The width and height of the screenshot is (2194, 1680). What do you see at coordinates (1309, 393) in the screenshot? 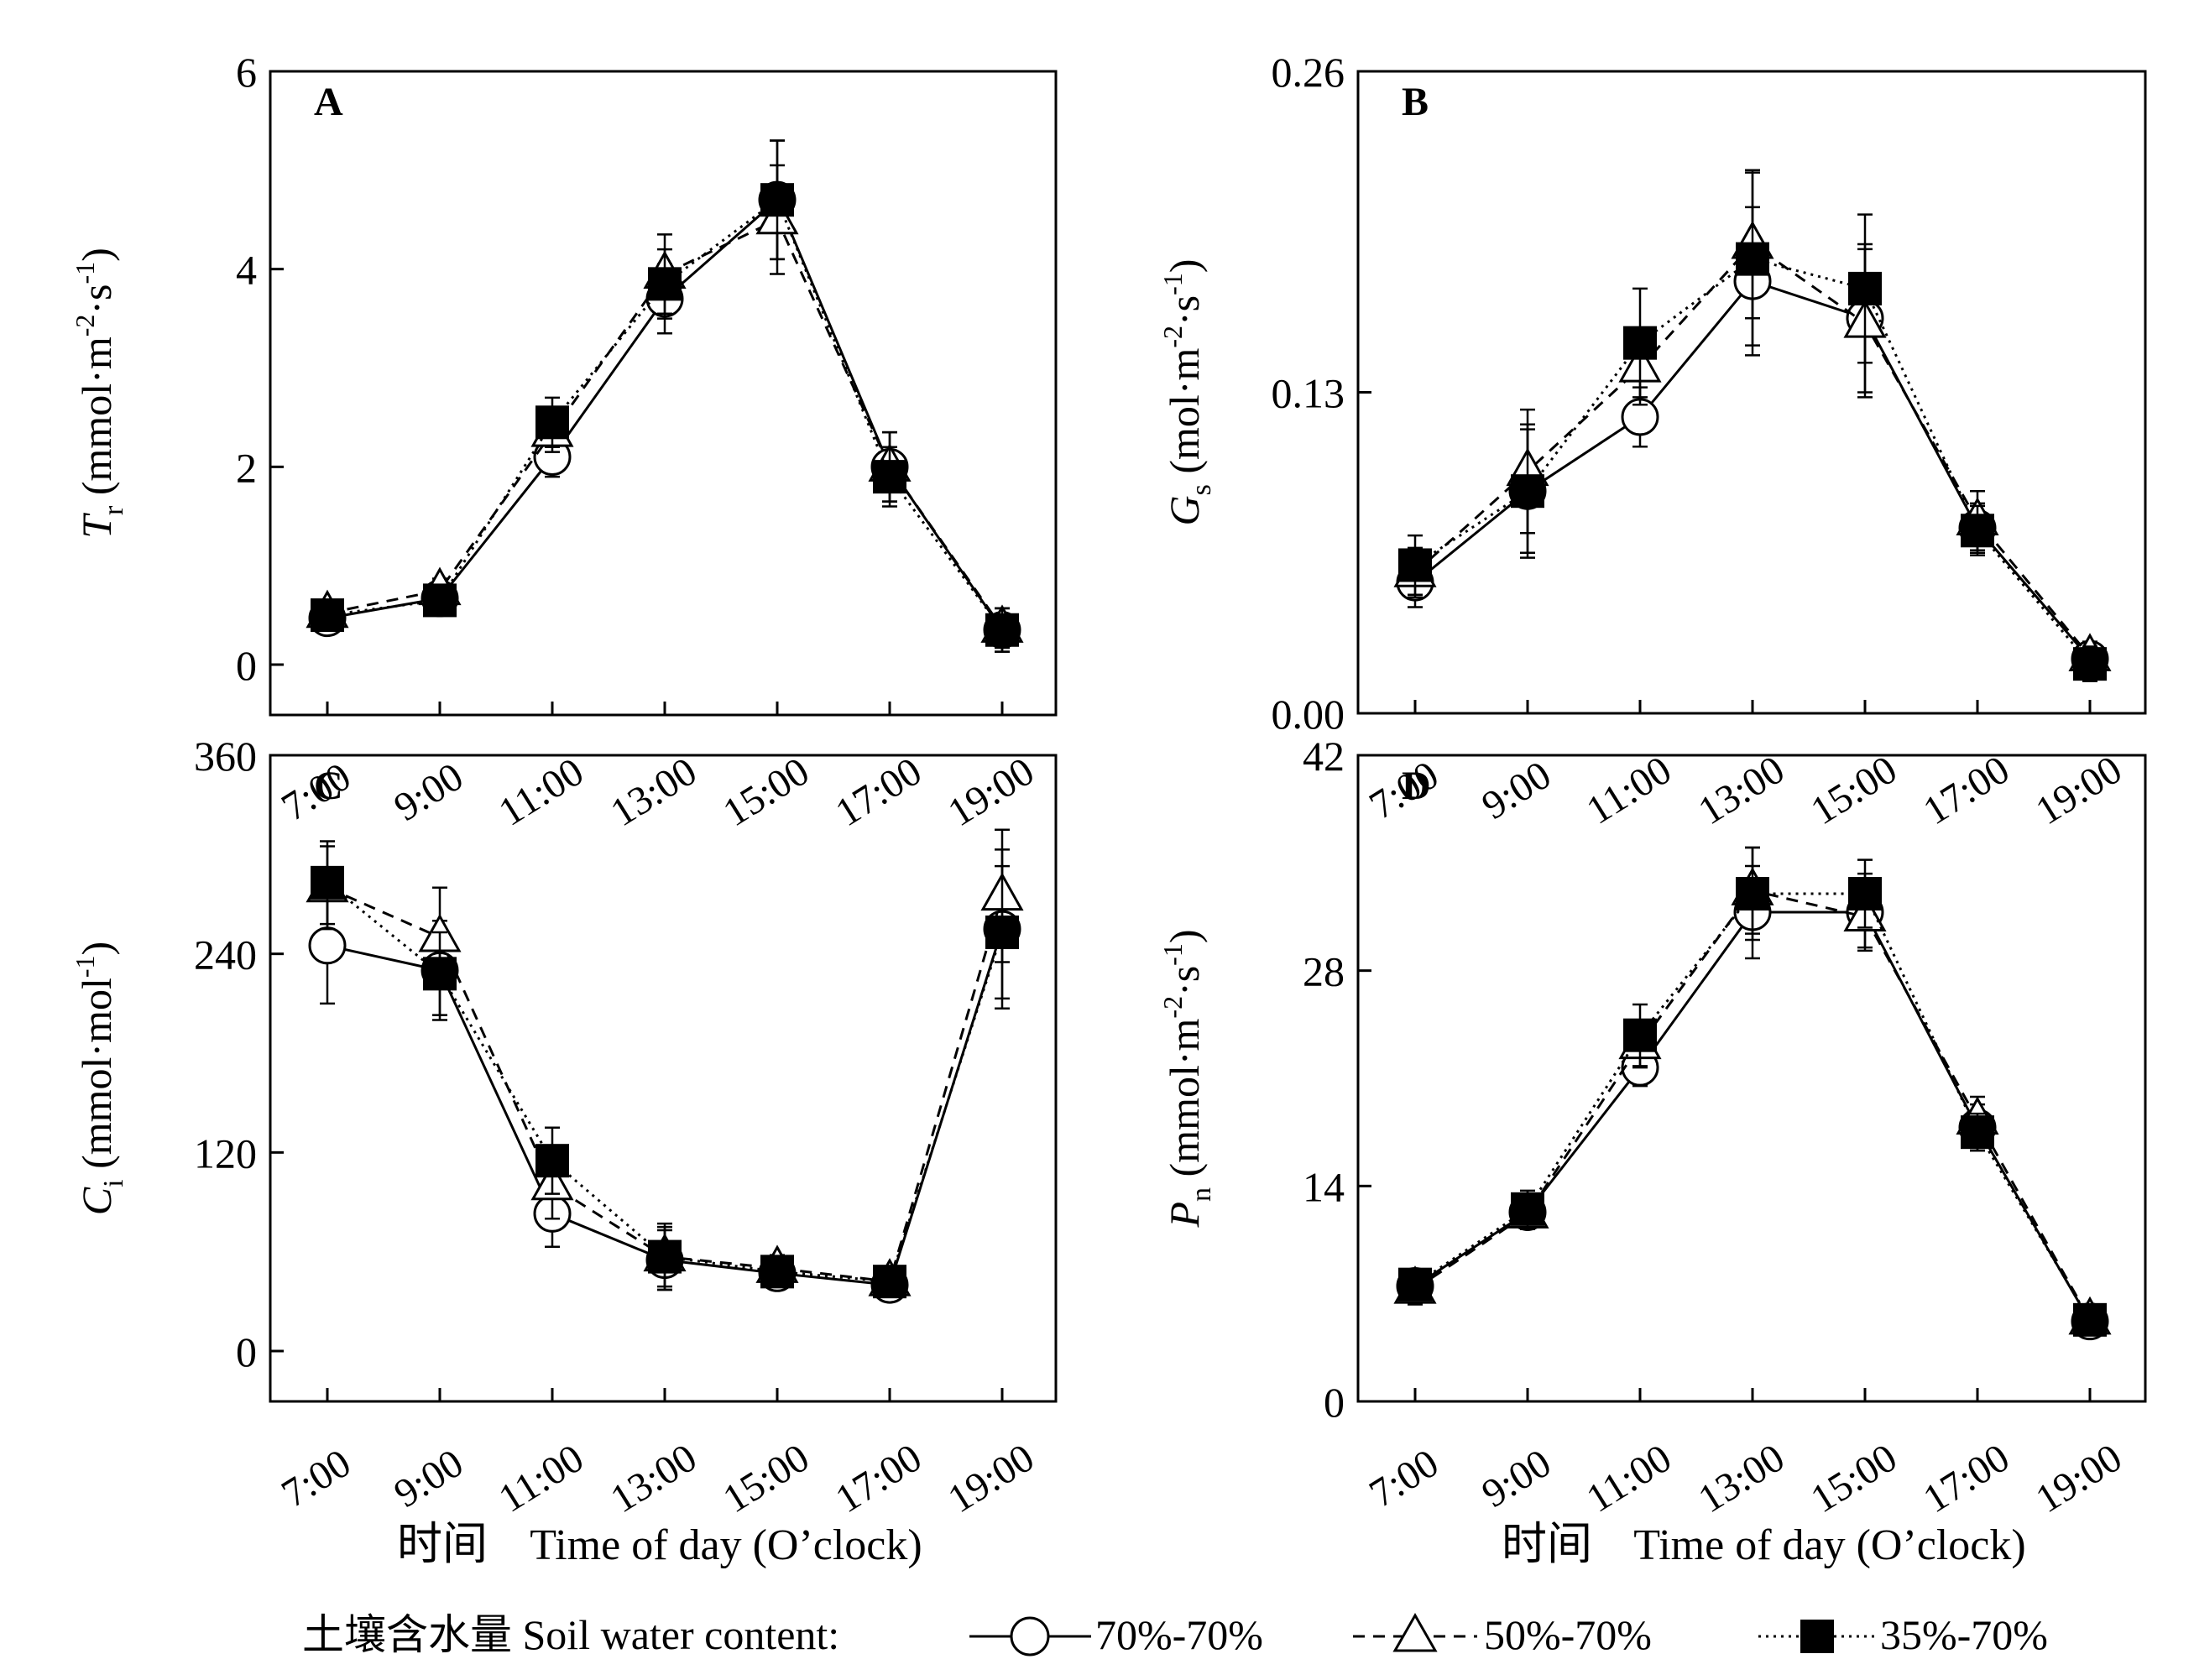
I see `y-tick-label: 0.13` at bounding box center [1309, 393].